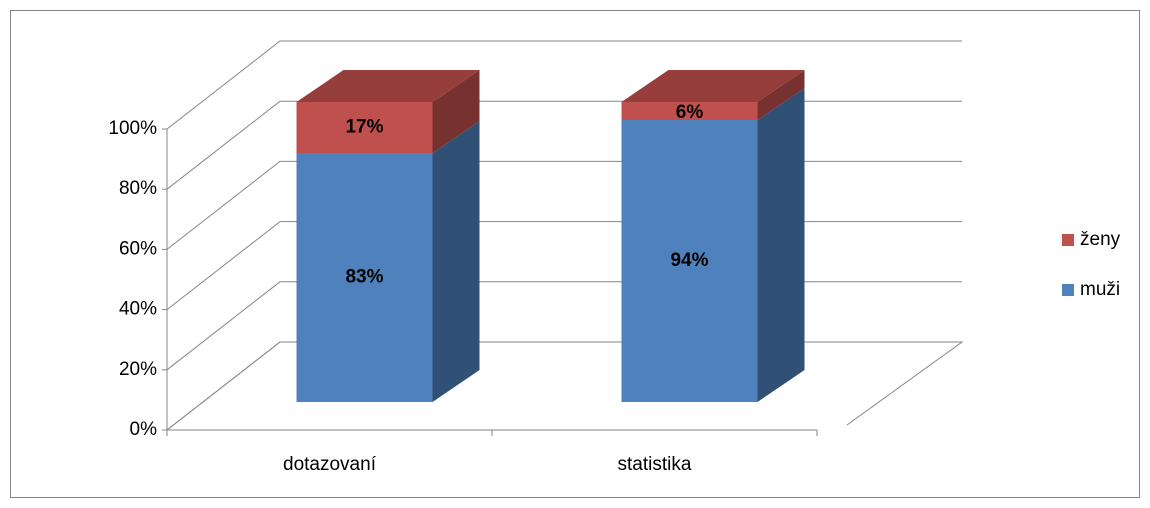 This screenshot has width=1150, height=508. Describe the element at coordinates (1100, 239) in the screenshot. I see `legend-label: ženy` at that location.